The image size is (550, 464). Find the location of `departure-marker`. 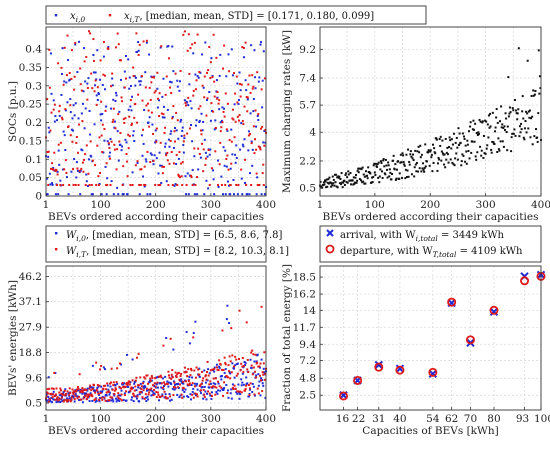

departure-marker is located at coordinates (400, 370).